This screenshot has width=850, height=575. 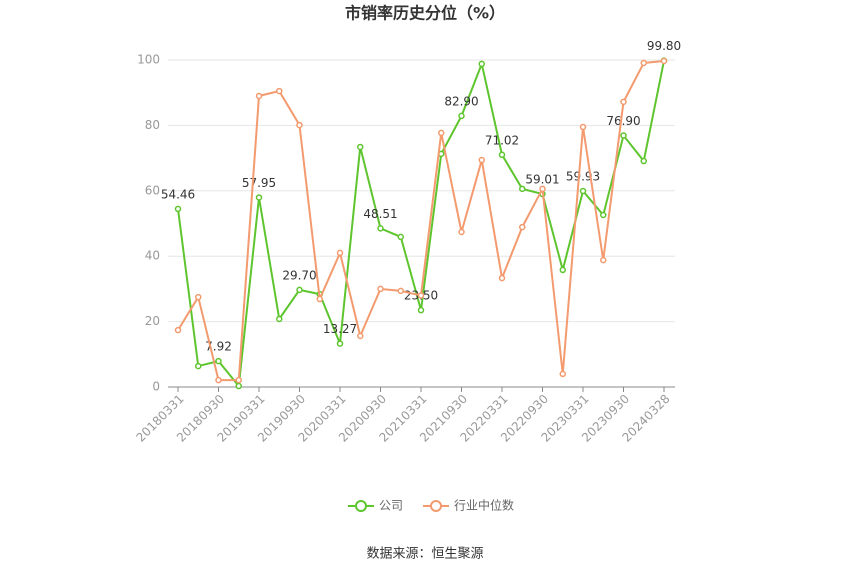 I want to click on source-note: 数据来源：恒生聚源, so click(x=424, y=554).